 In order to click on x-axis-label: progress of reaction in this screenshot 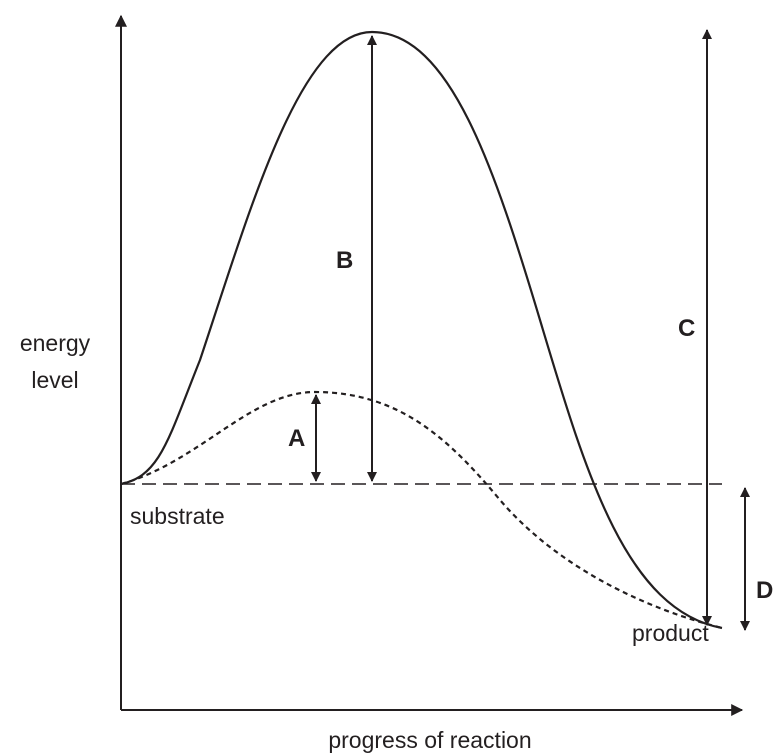, I will do `click(429, 740)`.